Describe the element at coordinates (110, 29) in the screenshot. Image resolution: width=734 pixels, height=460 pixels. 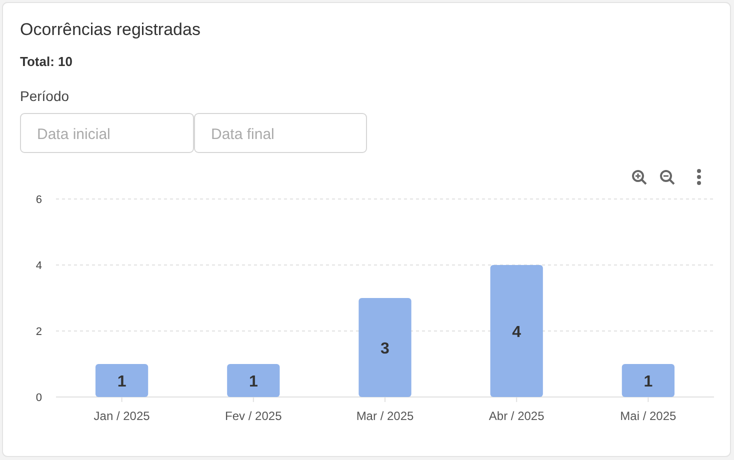
I see `chart-title: Ocorrências registradas` at that location.